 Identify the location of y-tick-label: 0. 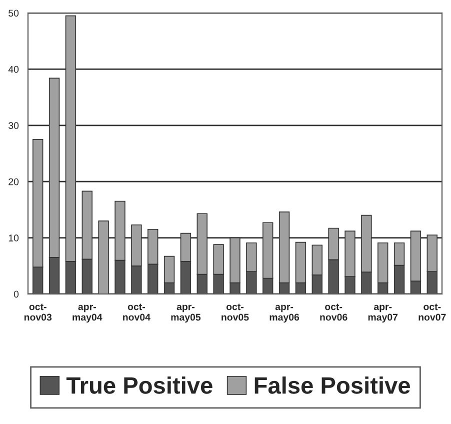
(16, 294).